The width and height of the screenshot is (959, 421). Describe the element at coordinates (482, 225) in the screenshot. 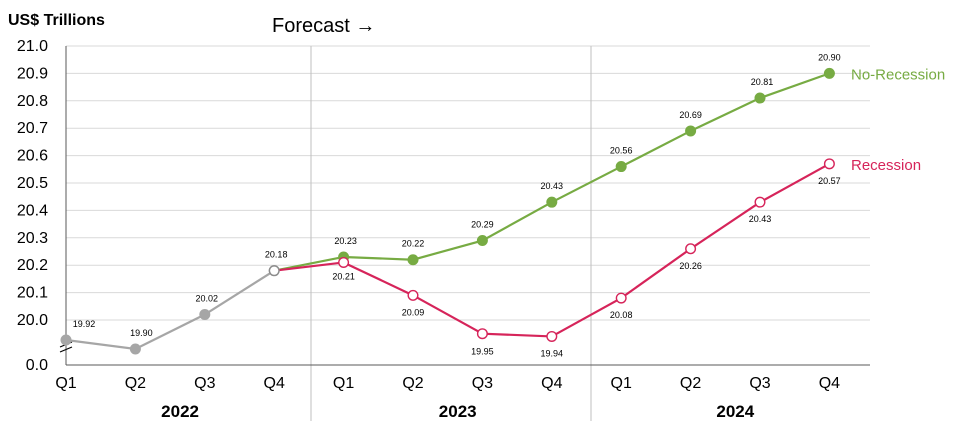

I see `data-label: 20.29` at that location.